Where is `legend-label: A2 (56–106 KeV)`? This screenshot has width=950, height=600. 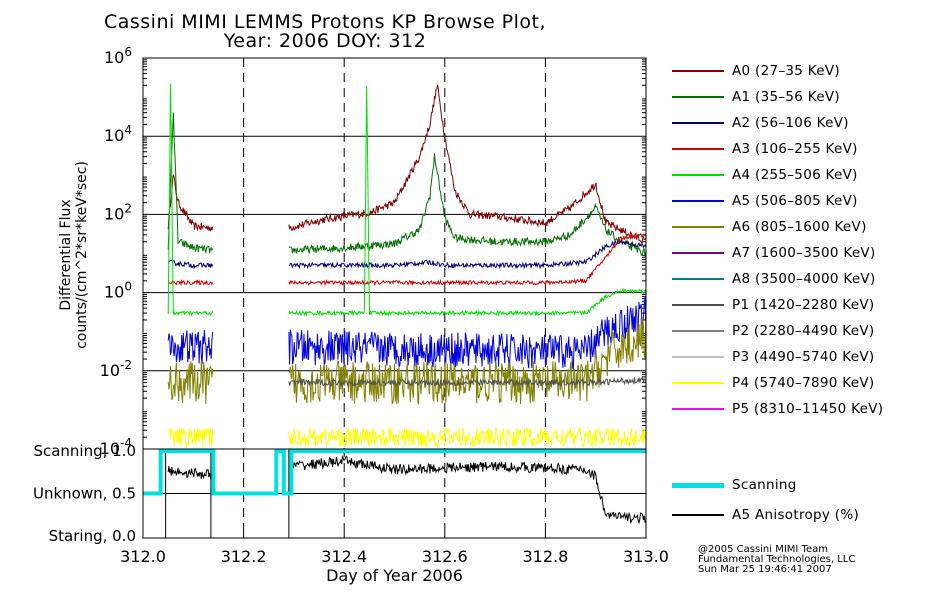
legend-label: A2 (56–106 KeV) is located at coordinates (790, 123).